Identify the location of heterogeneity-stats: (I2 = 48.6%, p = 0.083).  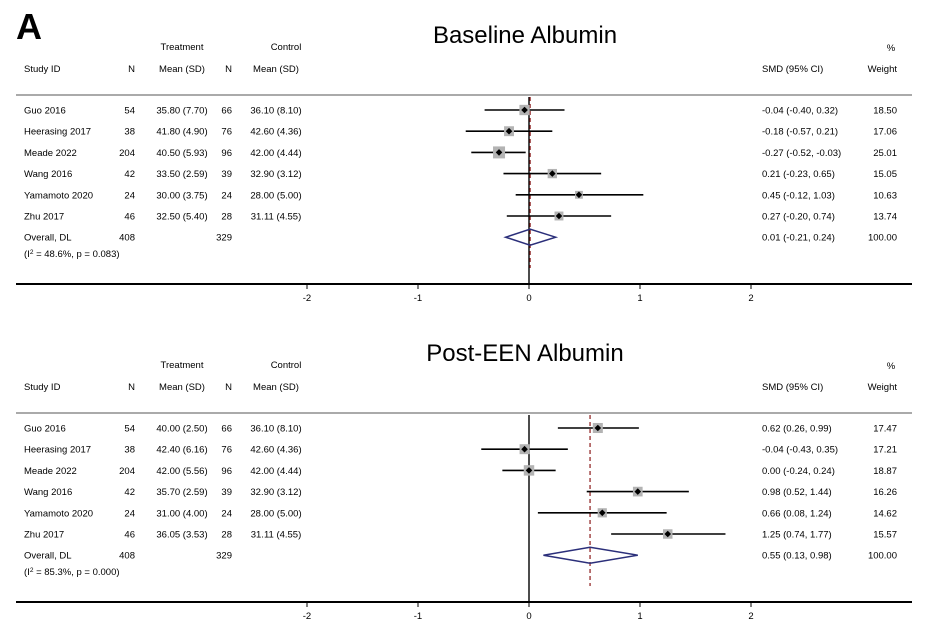
(72, 255).